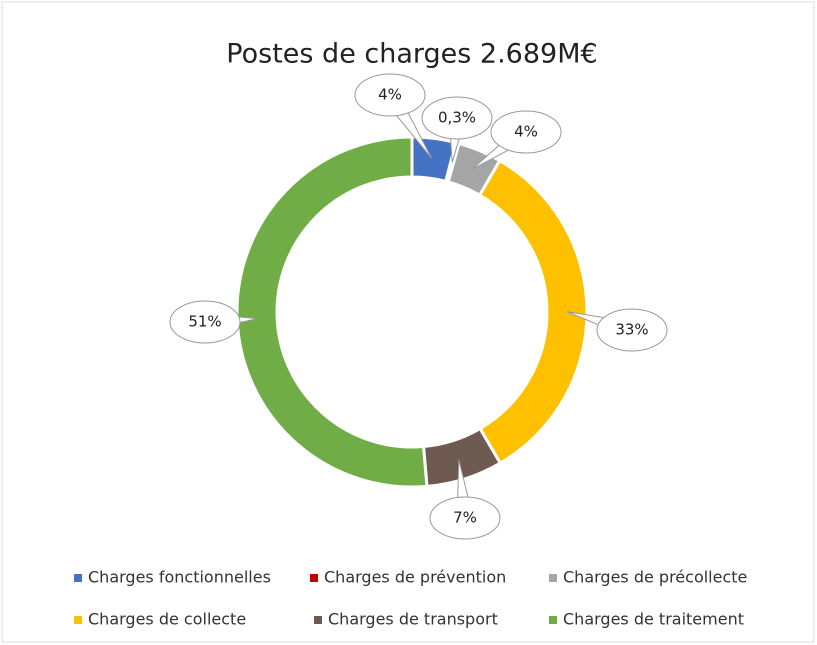 This screenshot has height=645, width=817. What do you see at coordinates (179, 577) in the screenshot?
I see `legend-label: Charges fonctionnelles` at bounding box center [179, 577].